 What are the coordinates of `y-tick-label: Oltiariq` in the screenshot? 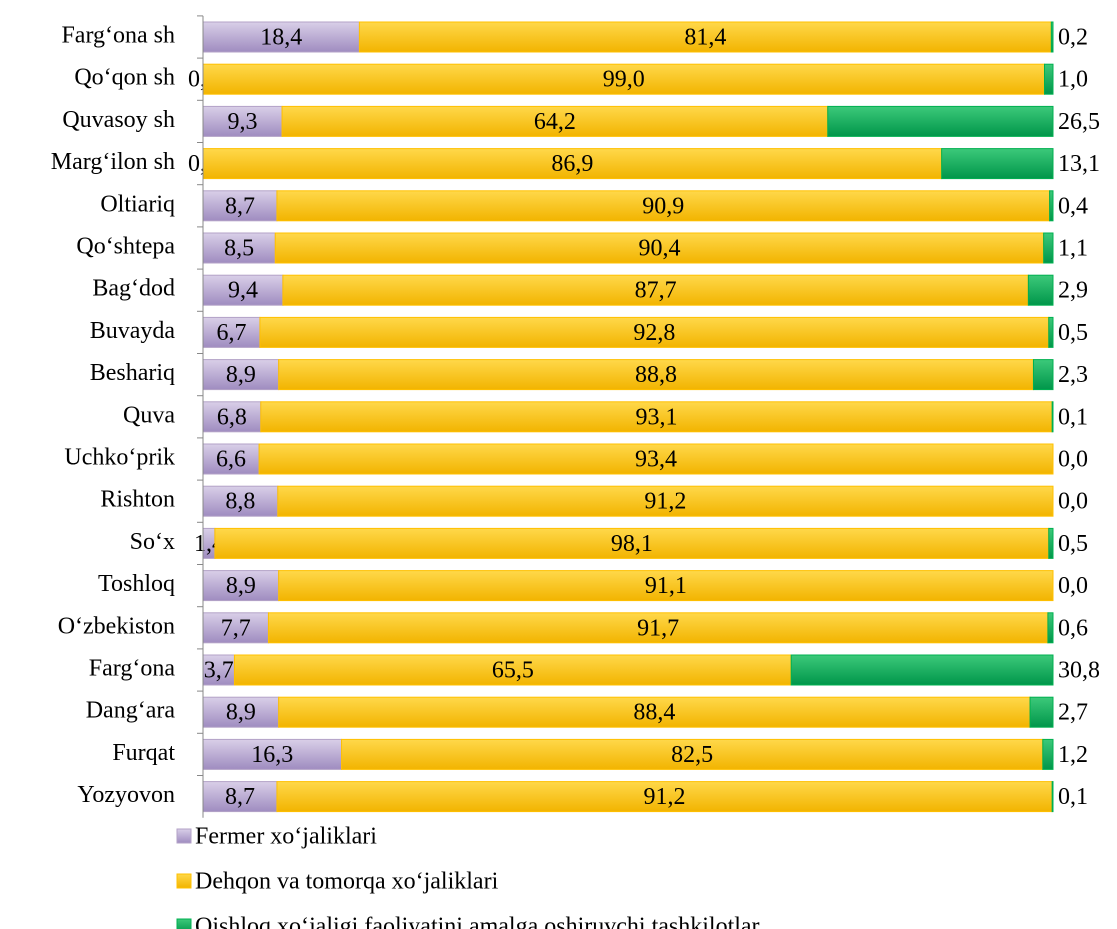 It's located at (137, 204).